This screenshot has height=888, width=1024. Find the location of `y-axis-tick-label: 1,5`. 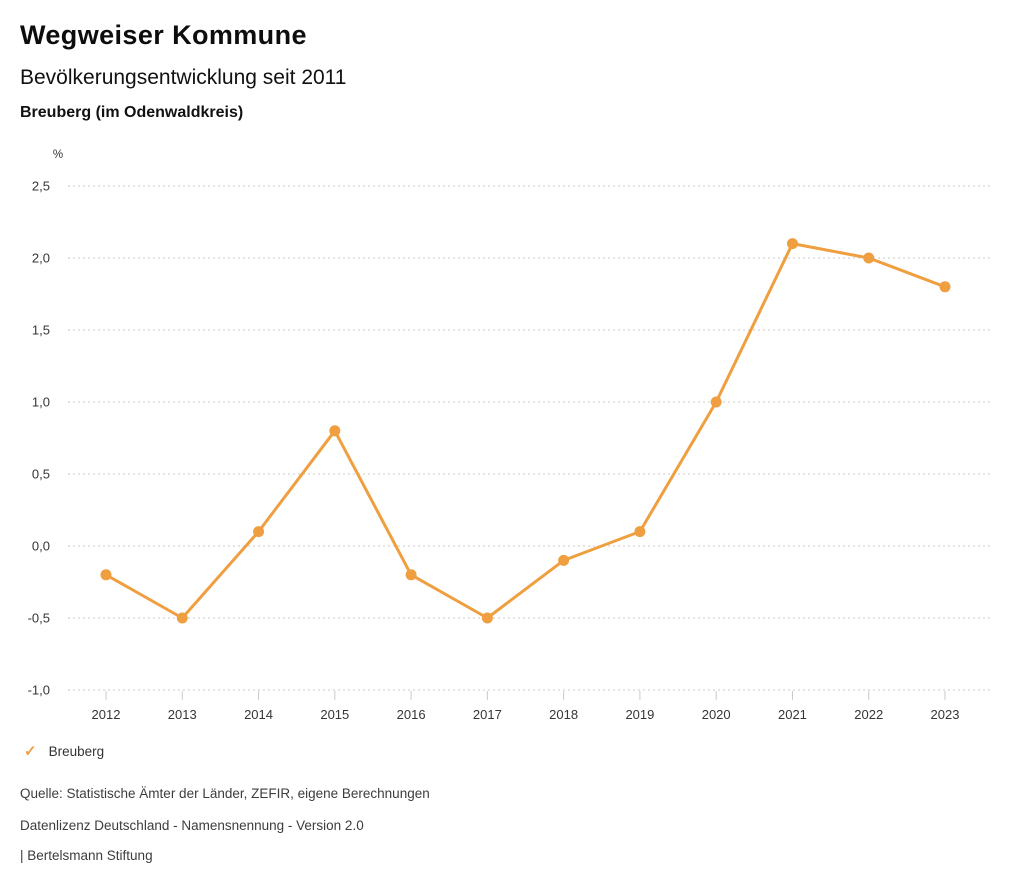

y-axis-tick-label: 1,5 is located at coordinates (41, 330).